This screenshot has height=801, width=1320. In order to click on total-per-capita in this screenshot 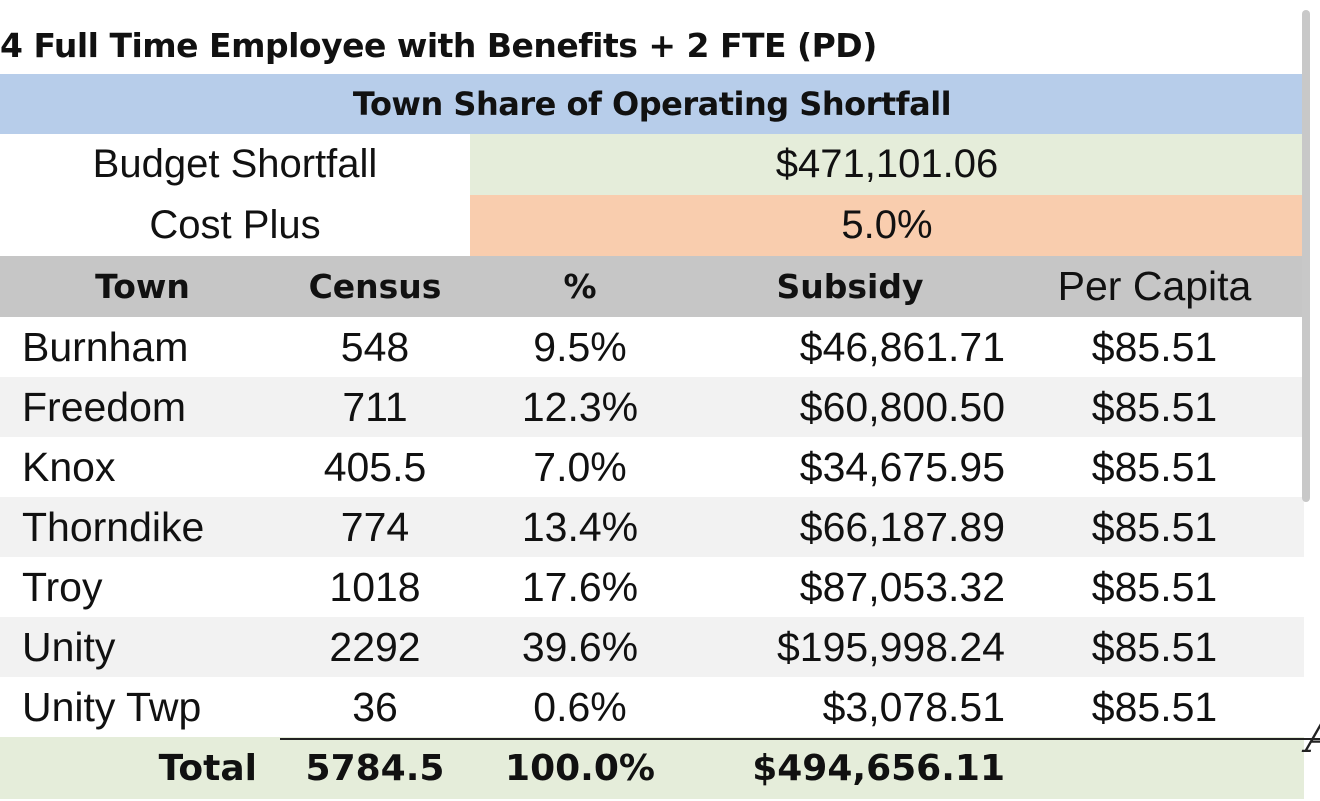, I will do `click(1154, 768)`.